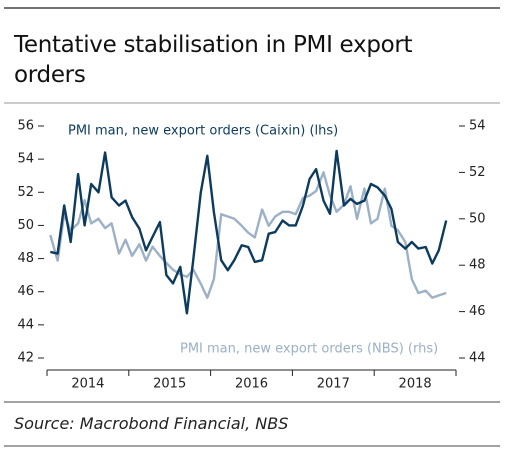 The width and height of the screenshot is (505, 464). What do you see at coordinates (151, 423) in the screenshot?
I see `source: Source: Macrobond Financial, NBS` at bounding box center [151, 423].